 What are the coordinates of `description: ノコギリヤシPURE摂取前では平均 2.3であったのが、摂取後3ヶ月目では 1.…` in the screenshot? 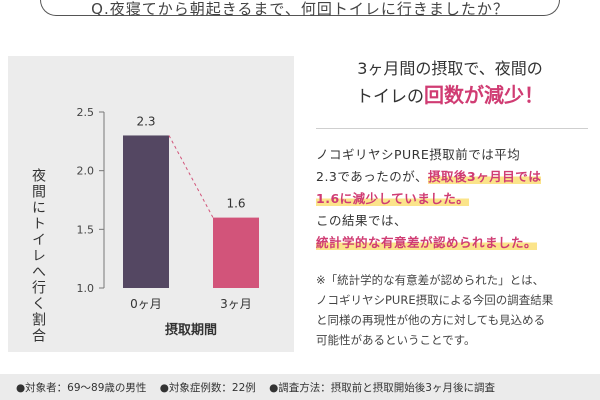 It's located at (458, 199).